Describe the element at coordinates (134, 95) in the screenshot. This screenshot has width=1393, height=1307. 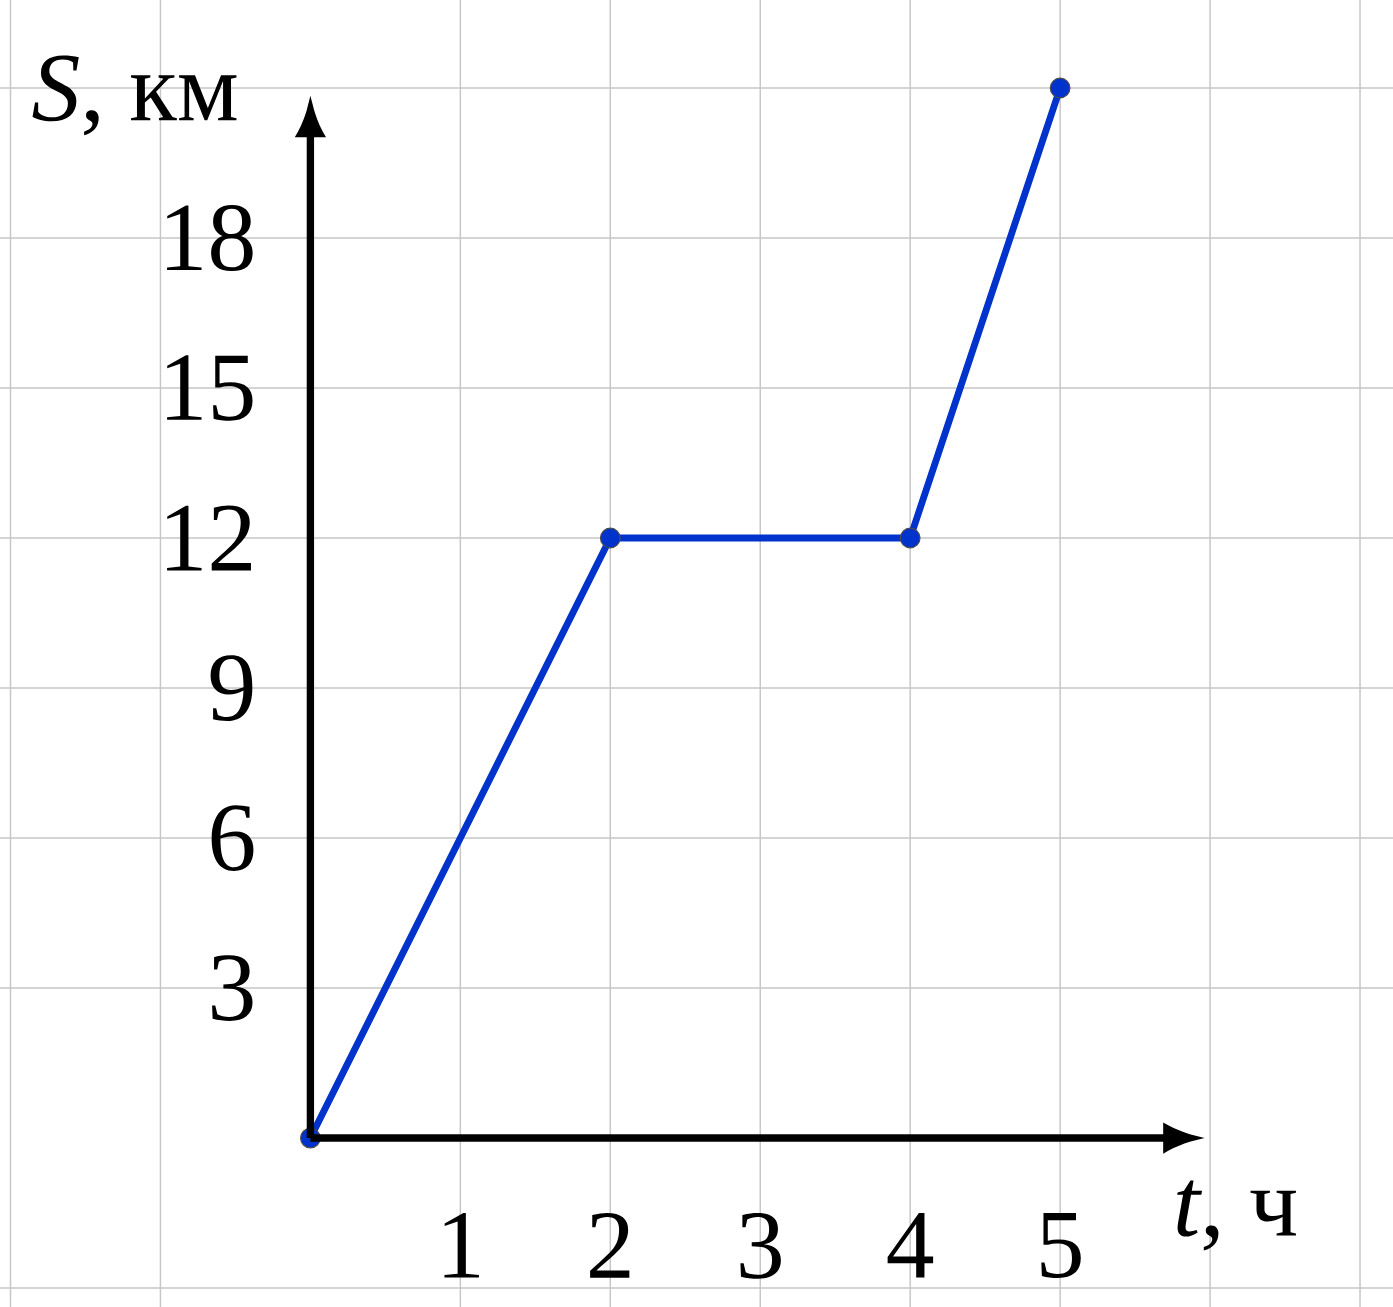
I see `y-axis-title: S, км` at that location.